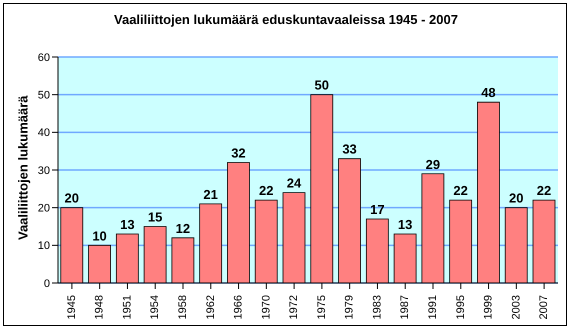  I want to click on x-tick-label: 1962, so click(210, 307).